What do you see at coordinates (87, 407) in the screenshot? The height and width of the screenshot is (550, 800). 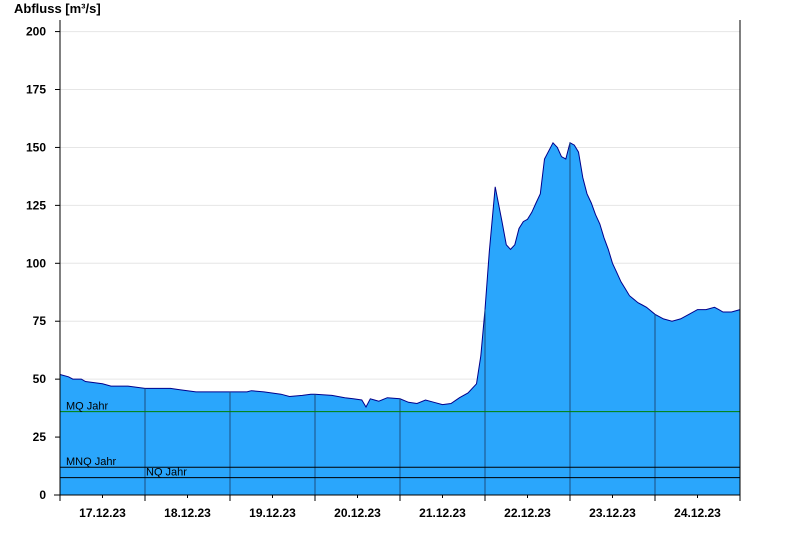 I see `reference-label: MQ Jahr` at bounding box center [87, 407].